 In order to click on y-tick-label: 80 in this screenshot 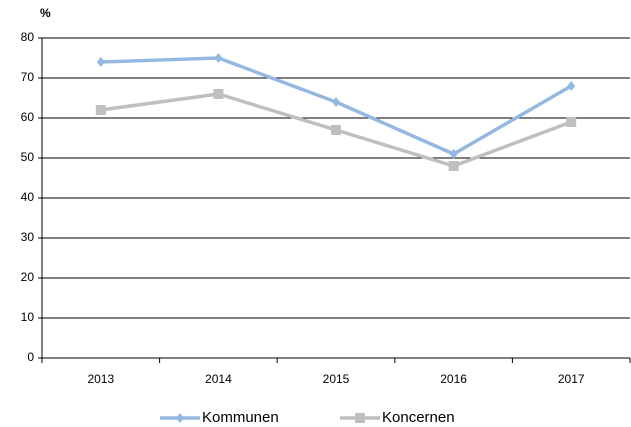, I will do `click(28, 37)`.